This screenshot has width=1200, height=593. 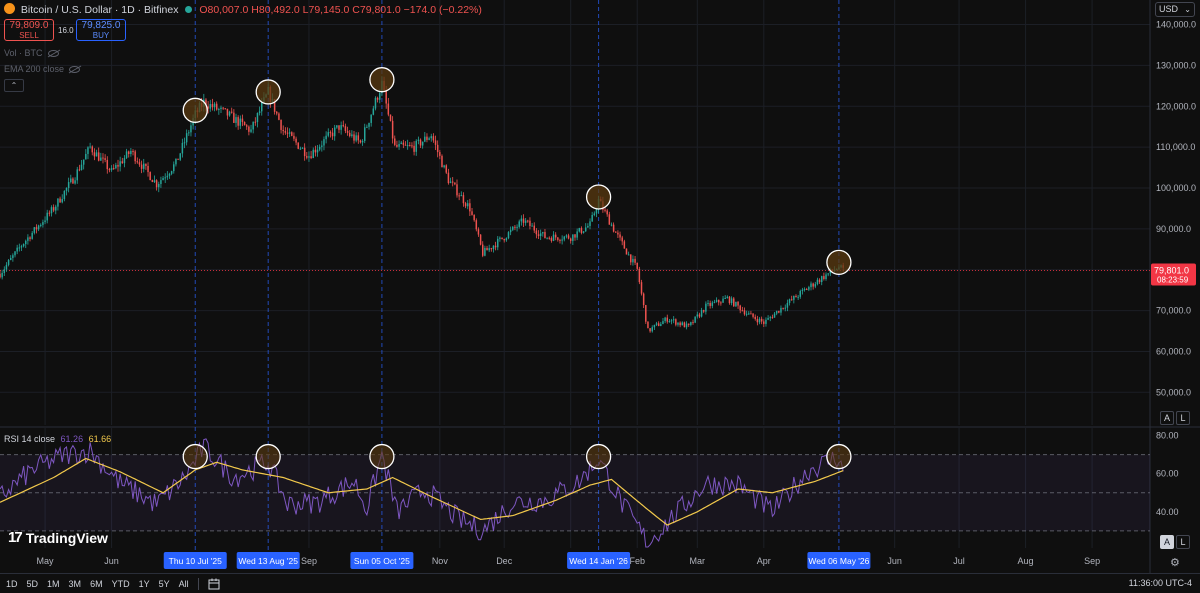 What do you see at coordinates (32, 583) in the screenshot?
I see `range-5d: 5D` at bounding box center [32, 583].